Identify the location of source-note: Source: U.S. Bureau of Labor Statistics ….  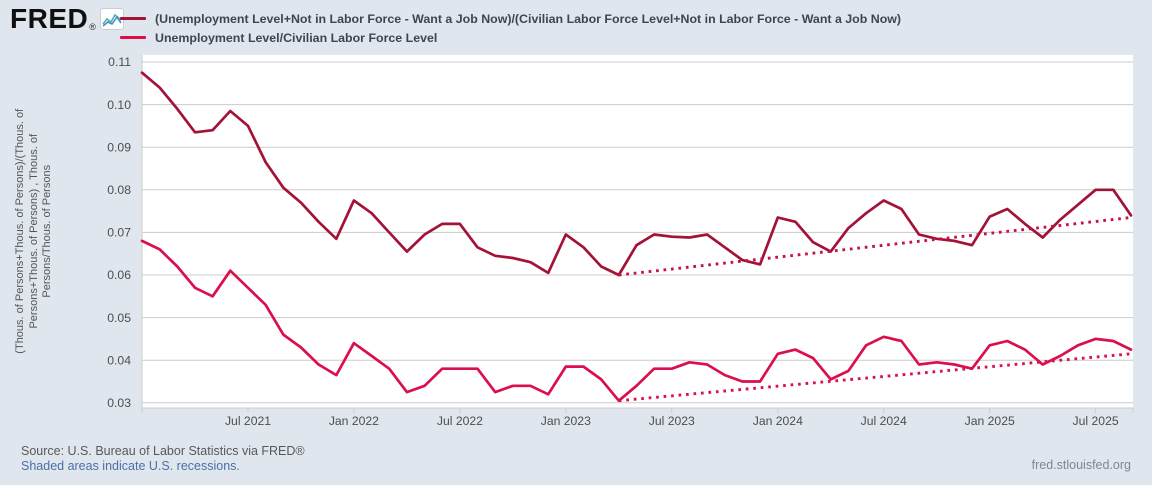
(163, 451).